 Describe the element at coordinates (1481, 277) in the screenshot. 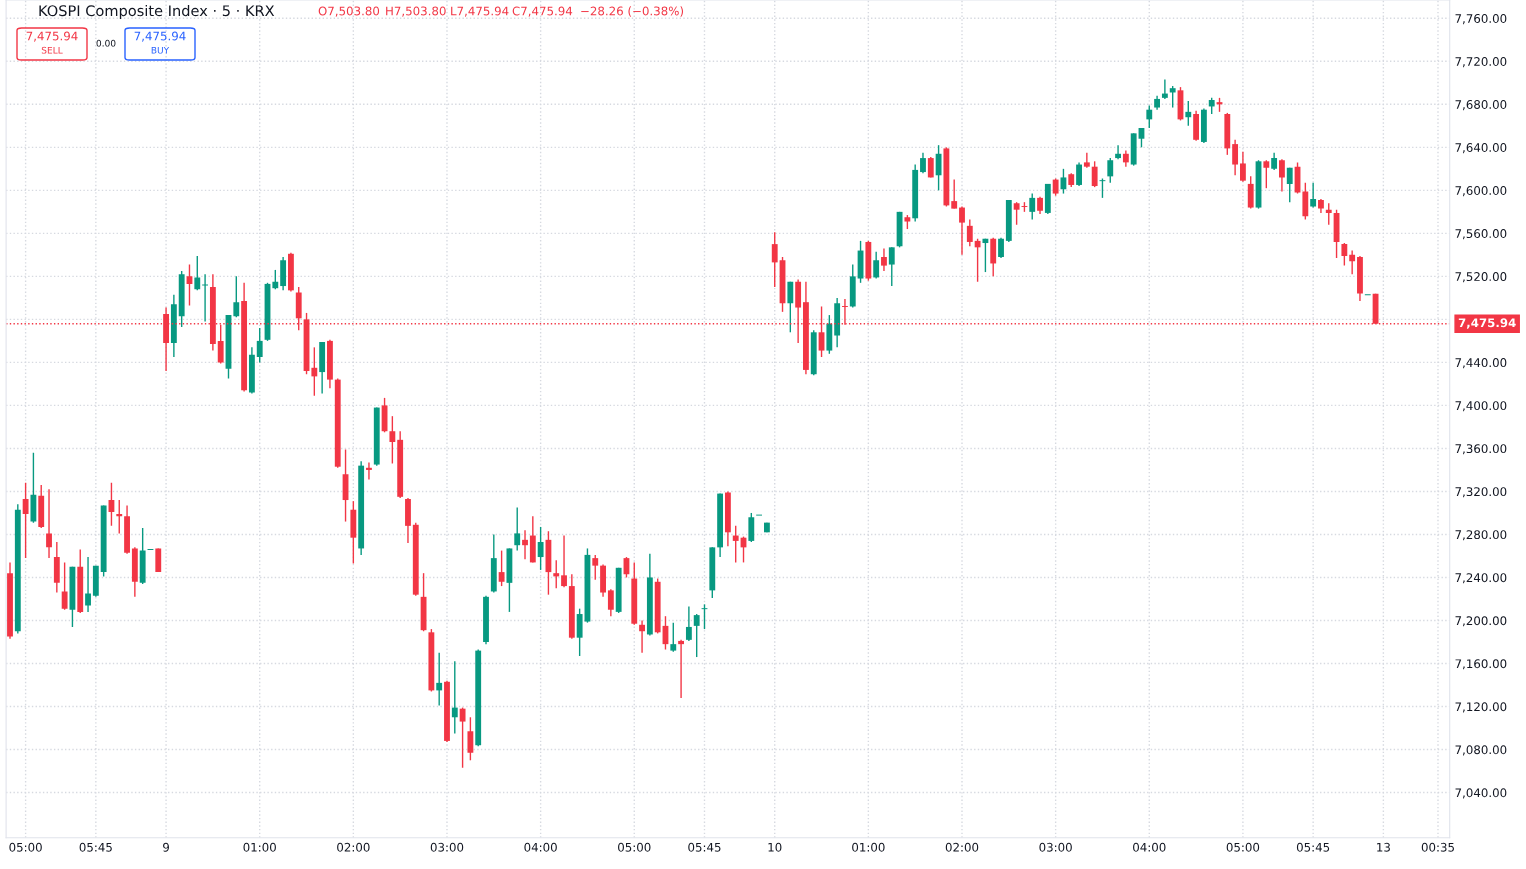

I see `y-tick-label: 7,520.00` at that location.